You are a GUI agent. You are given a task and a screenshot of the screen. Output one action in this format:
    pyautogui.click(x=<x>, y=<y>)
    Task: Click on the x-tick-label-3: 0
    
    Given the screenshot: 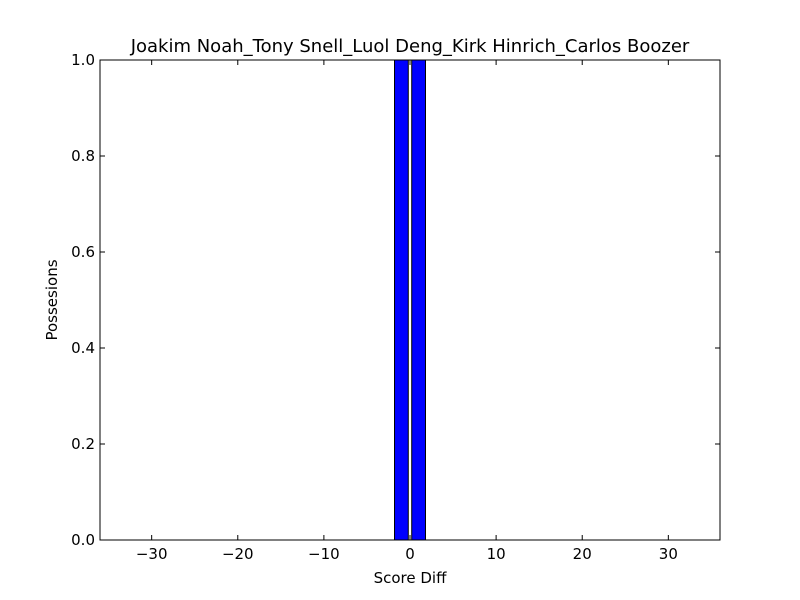 What is the action you would take?
    pyautogui.click(x=410, y=554)
    